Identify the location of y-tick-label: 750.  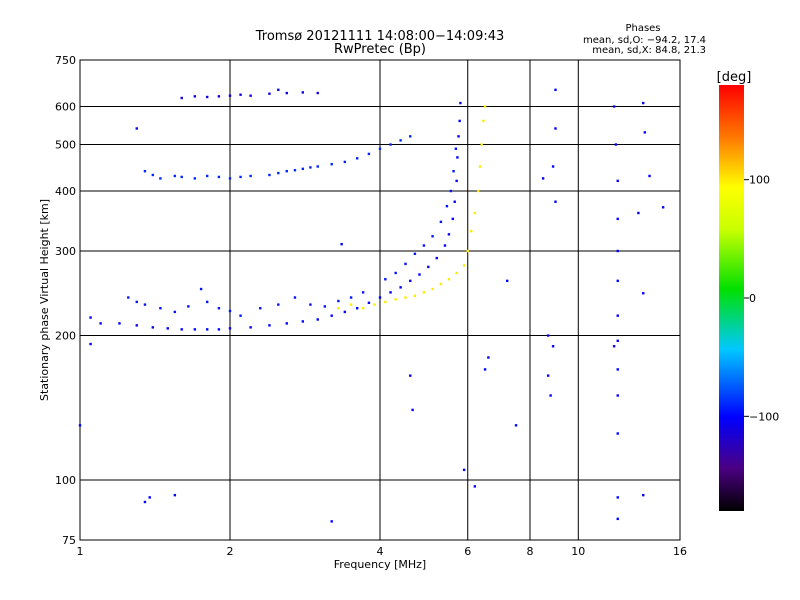
(65, 60).